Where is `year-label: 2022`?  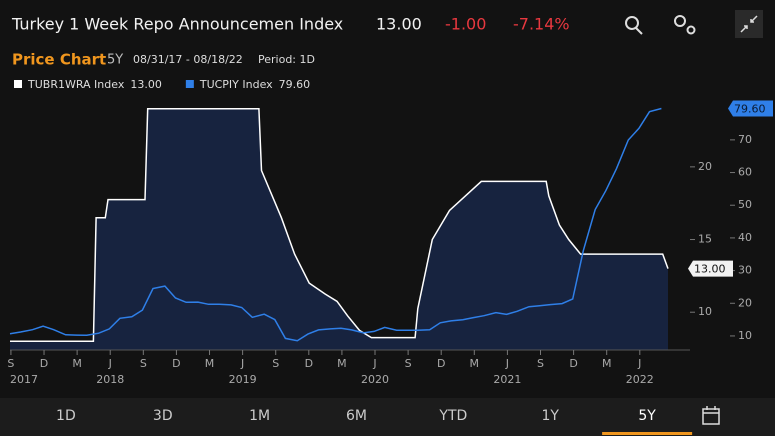 year-label: 2022 is located at coordinates (640, 379).